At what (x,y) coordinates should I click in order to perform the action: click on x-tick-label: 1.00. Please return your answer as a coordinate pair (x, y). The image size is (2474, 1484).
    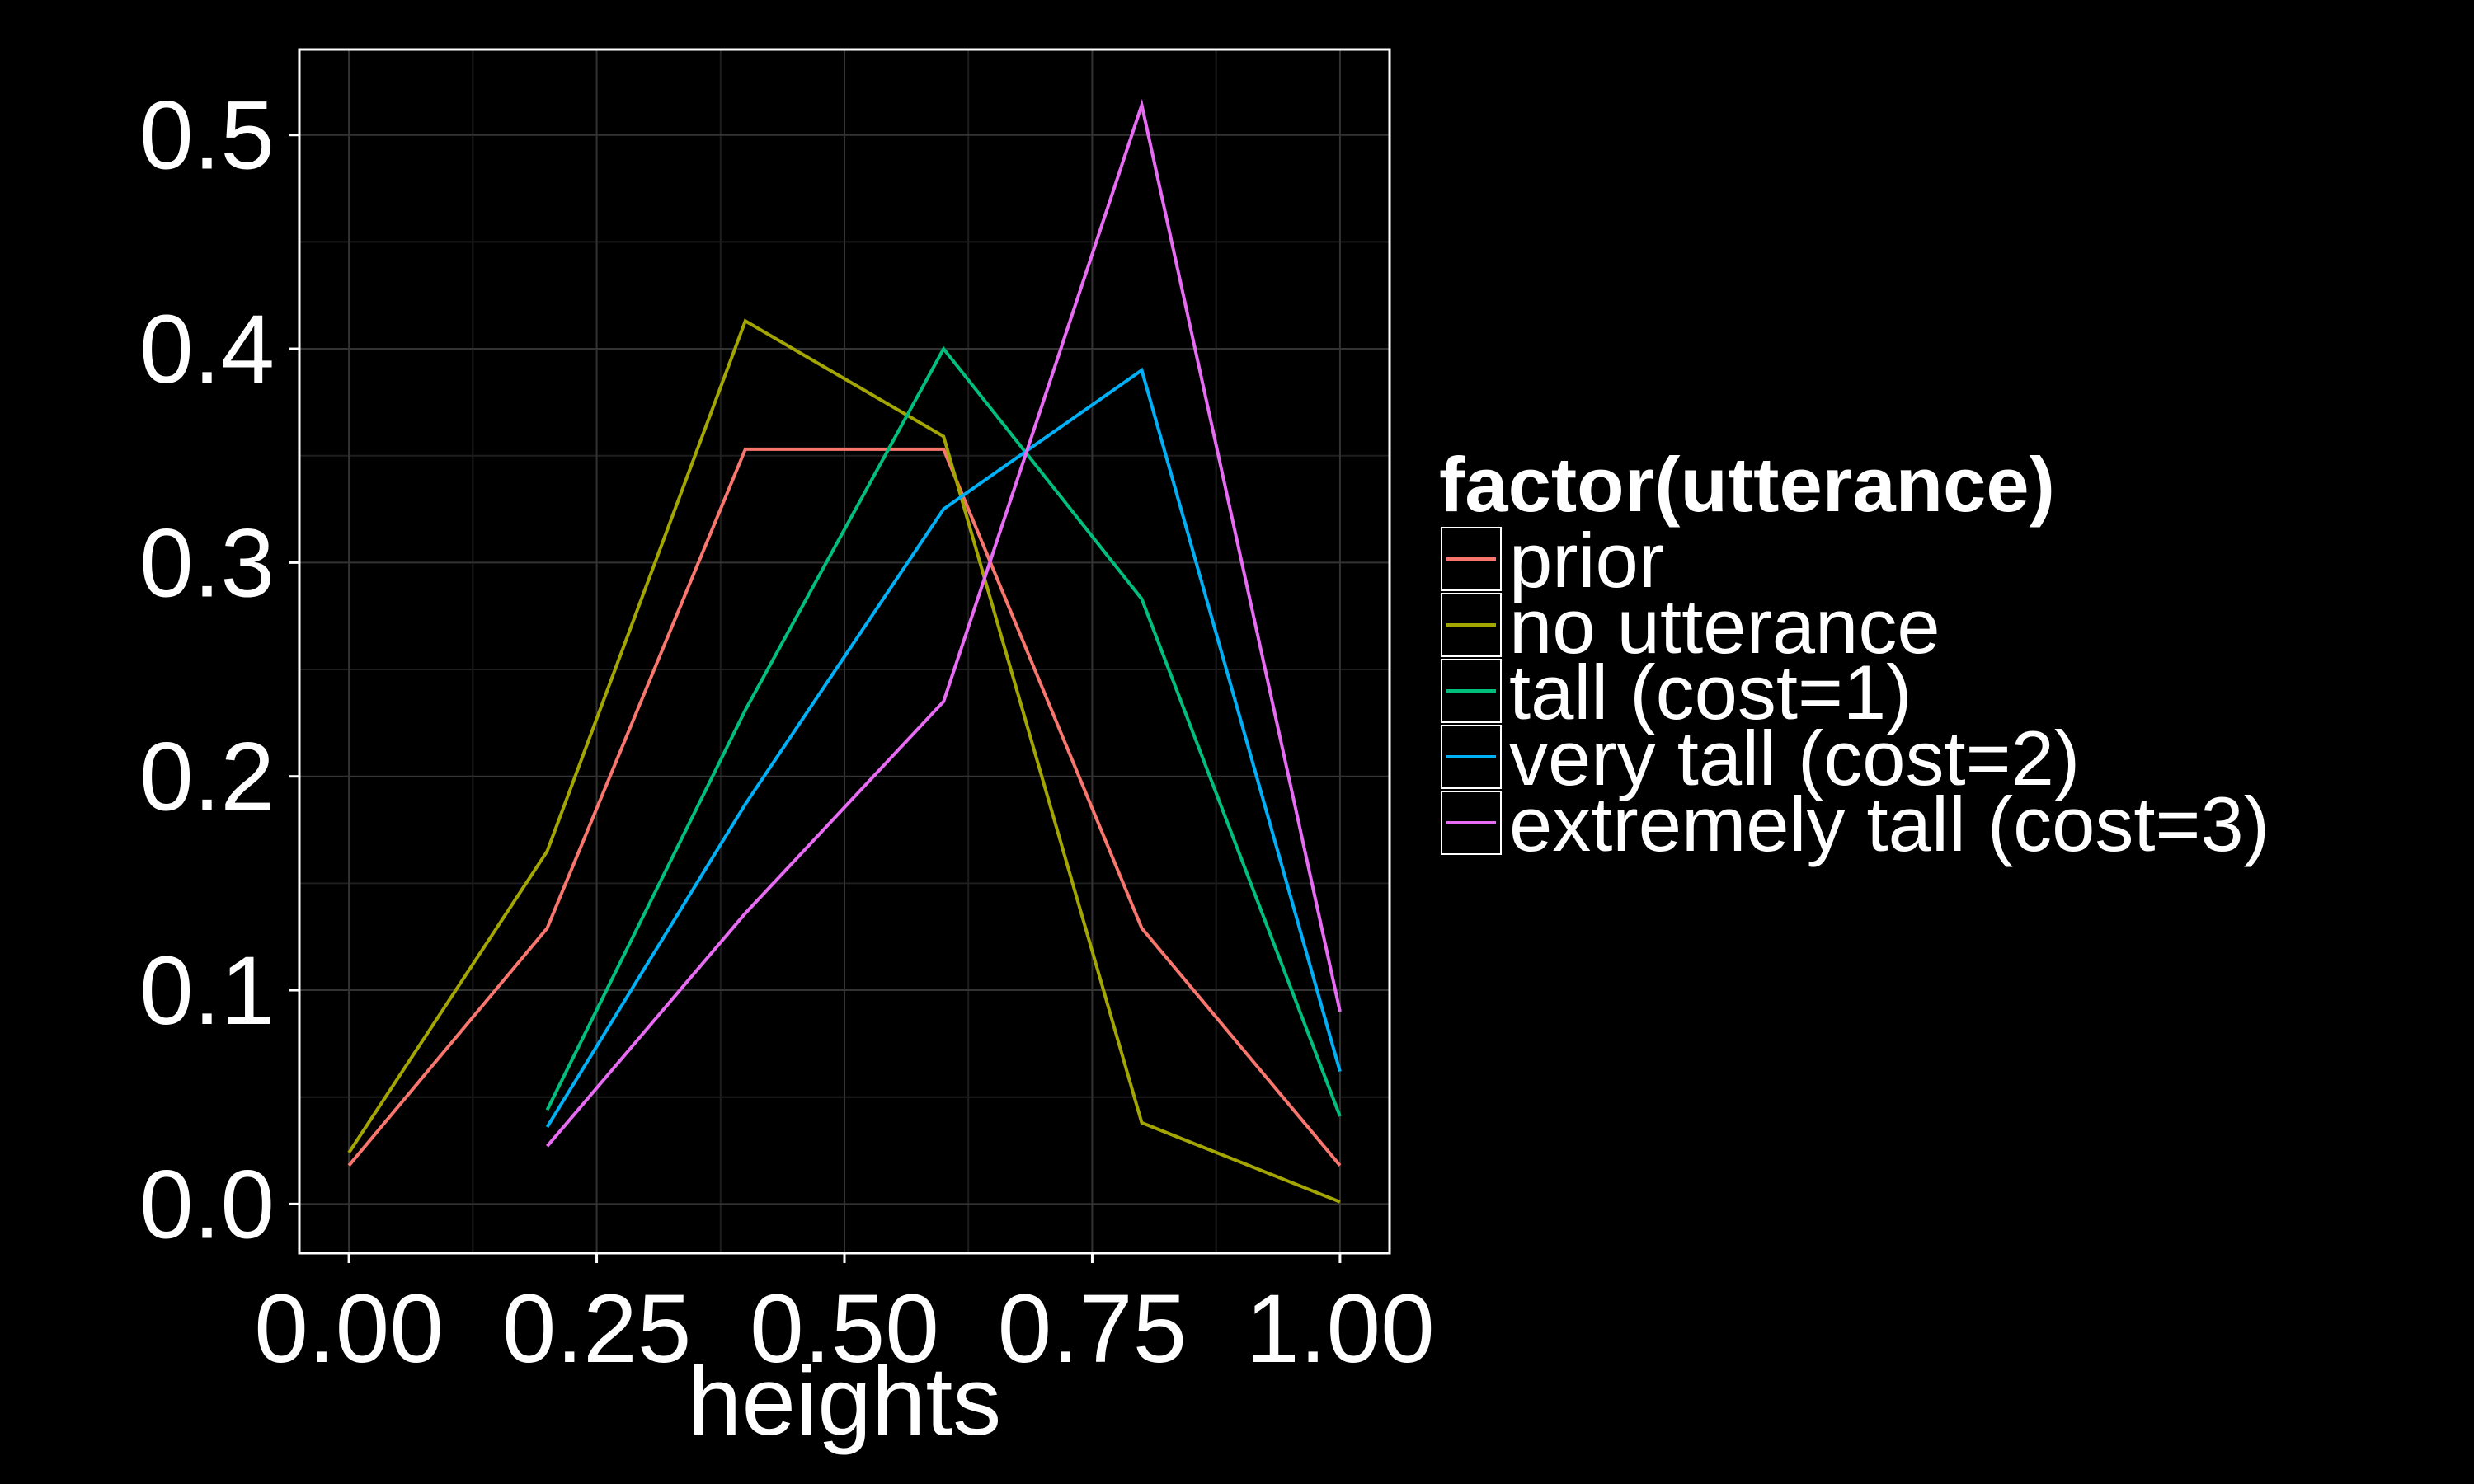
    Looking at the image, I should click on (1340, 1329).